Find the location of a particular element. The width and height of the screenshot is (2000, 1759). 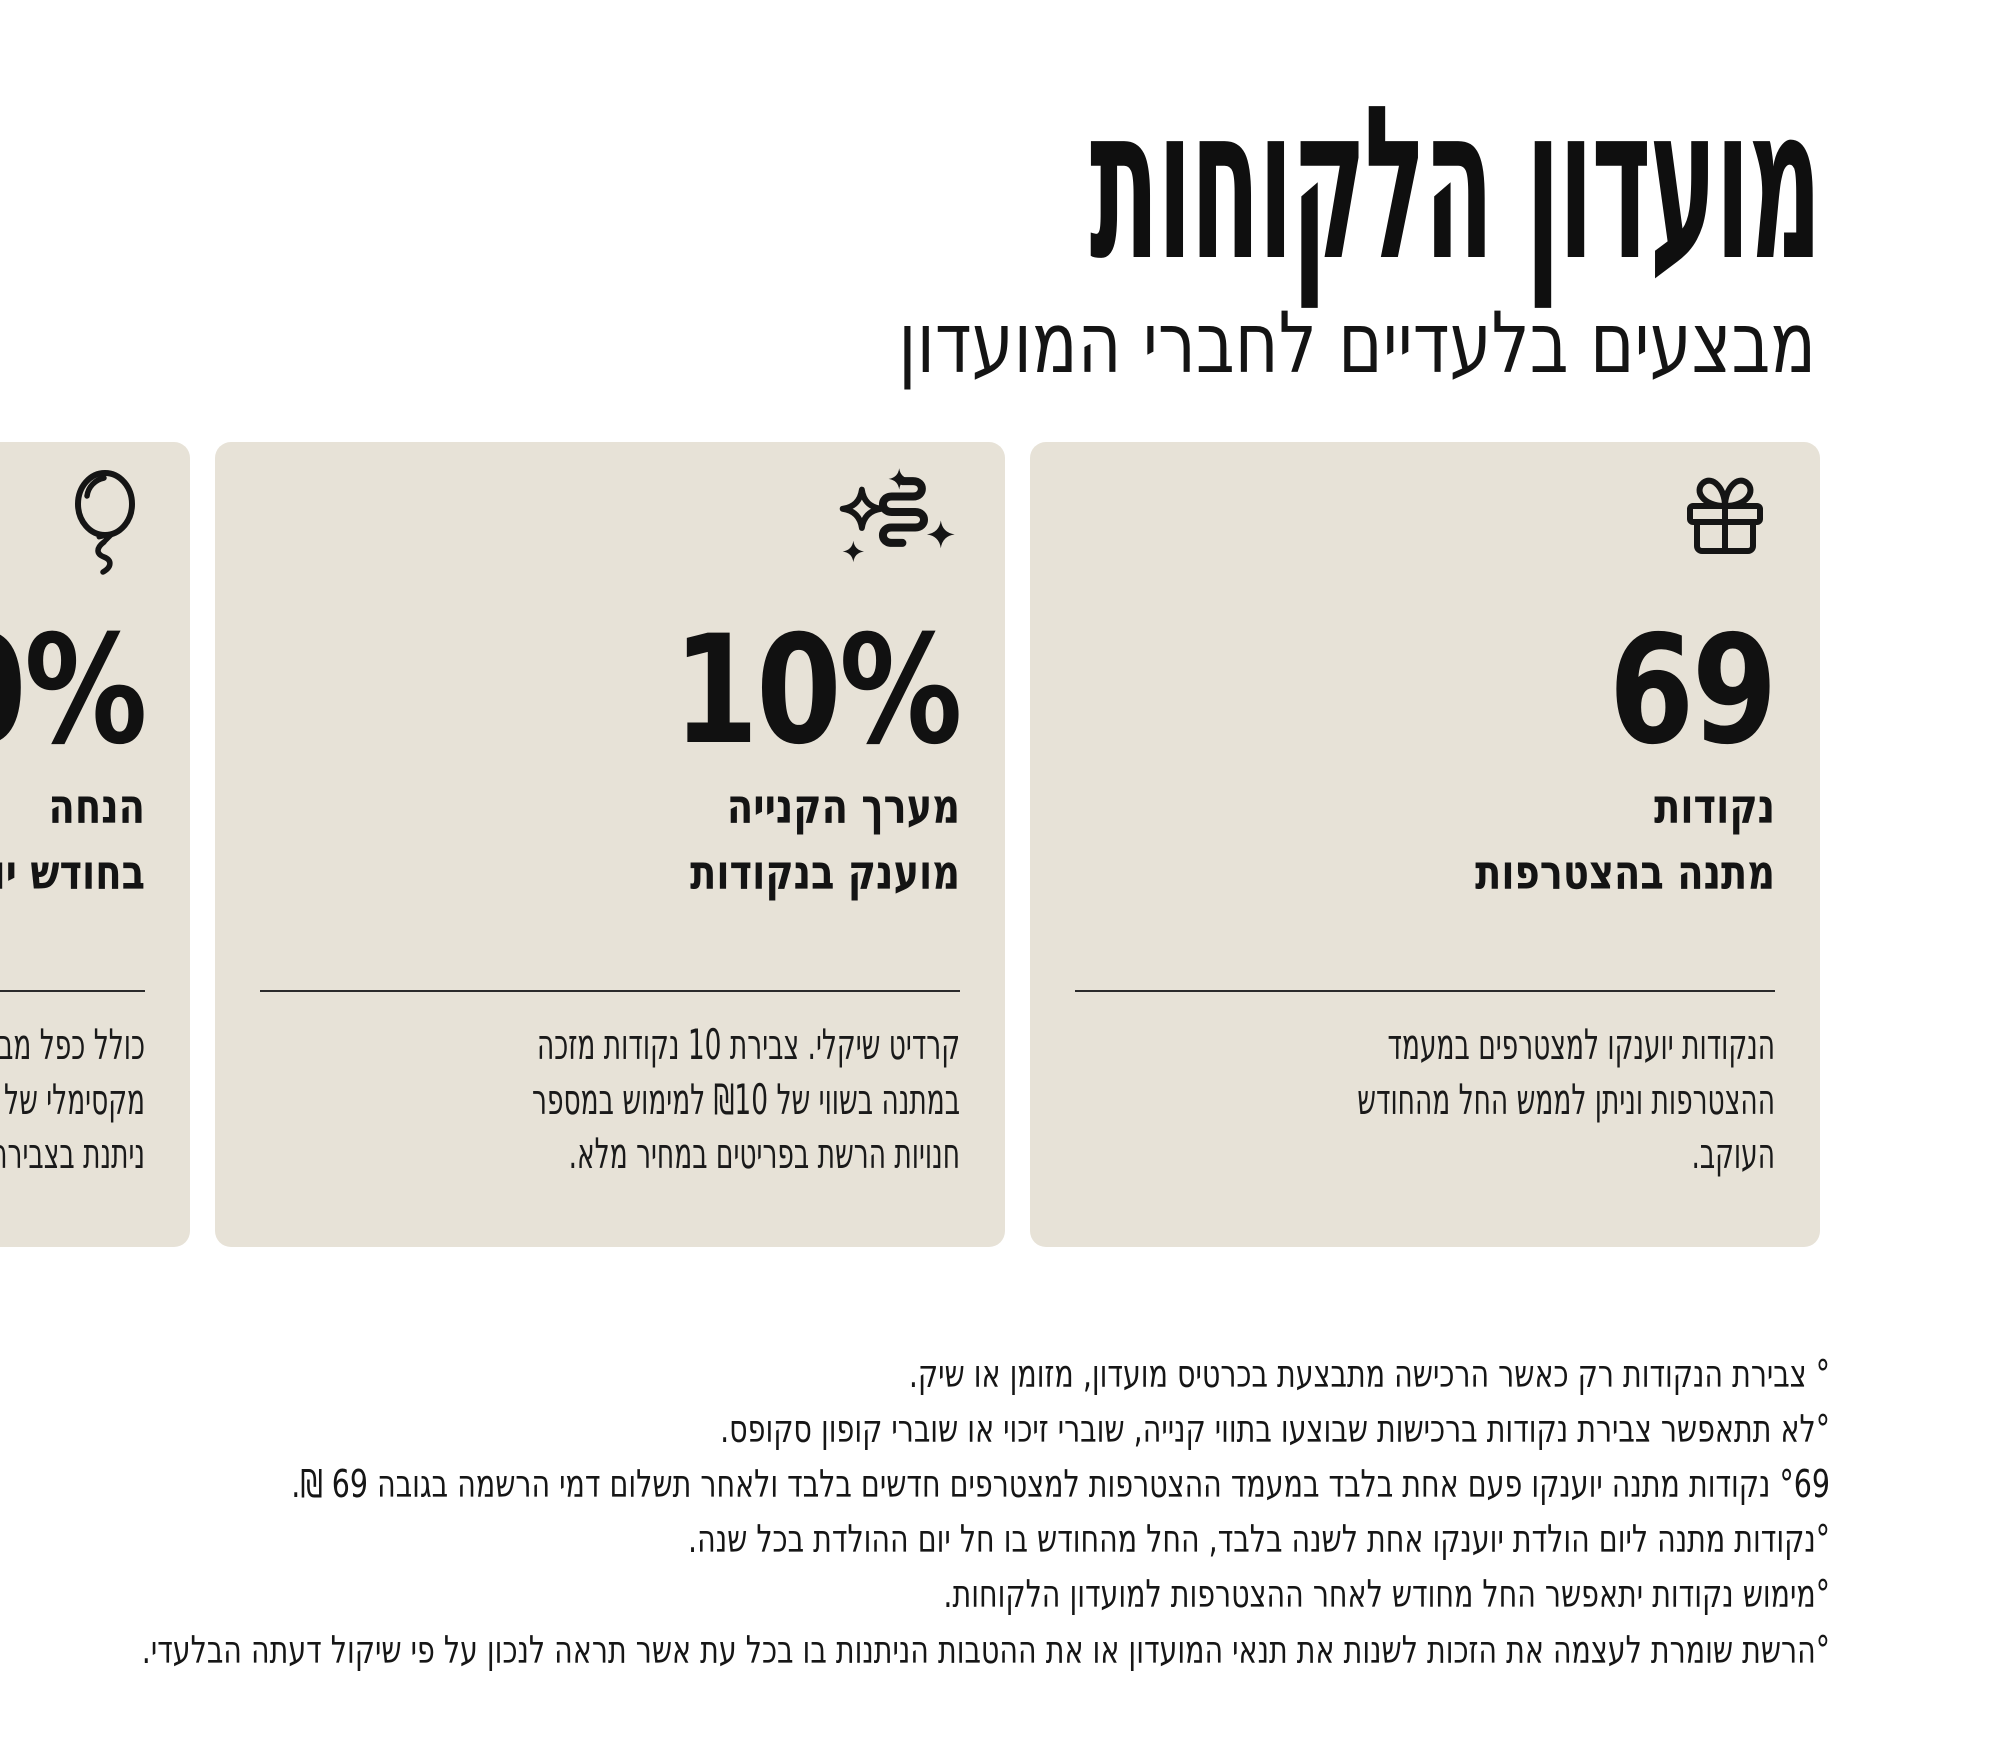

page-subtitle: מבצעים בלעדיים לחברי המועדון is located at coordinates (1357, 343).